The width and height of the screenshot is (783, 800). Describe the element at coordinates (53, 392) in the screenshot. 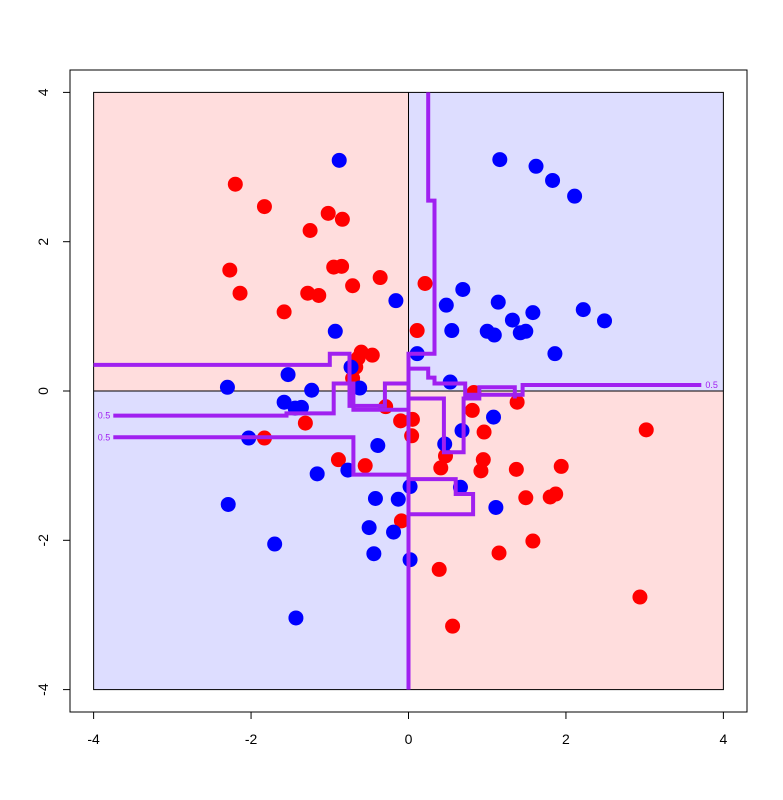

I see `y-axis: -4 -2 0 2 4` at that location.